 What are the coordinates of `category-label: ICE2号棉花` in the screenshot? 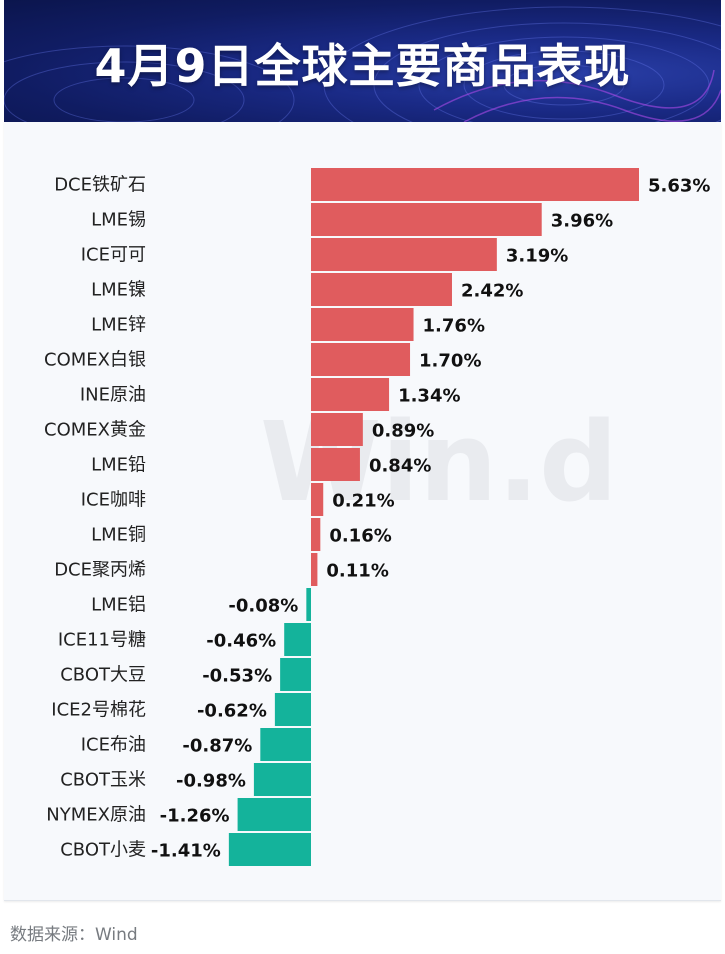 It's located at (98, 710).